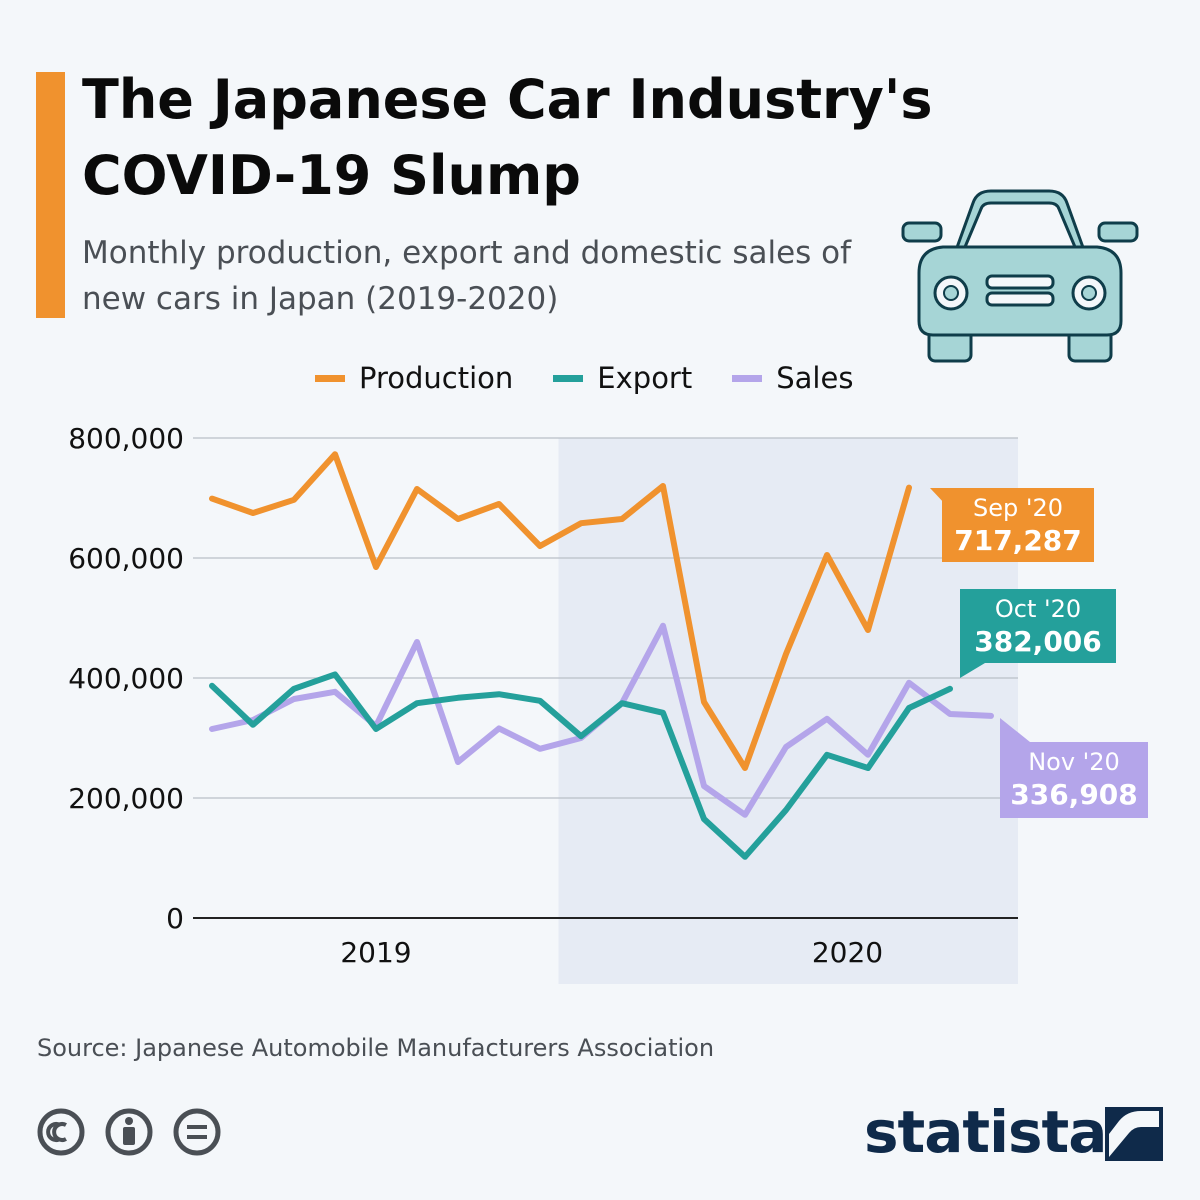  I want to click on callout-box-export, so click(1038, 626).